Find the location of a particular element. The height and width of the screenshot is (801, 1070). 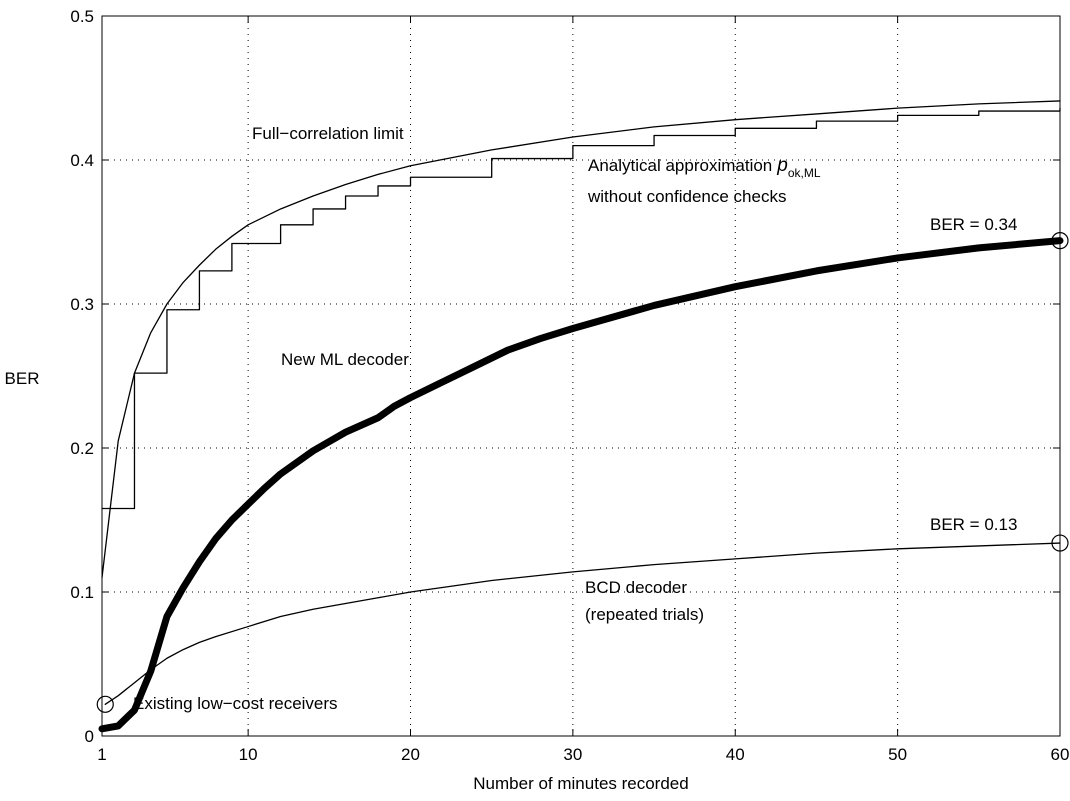

y-axis-label: BER is located at coordinates (22, 378).